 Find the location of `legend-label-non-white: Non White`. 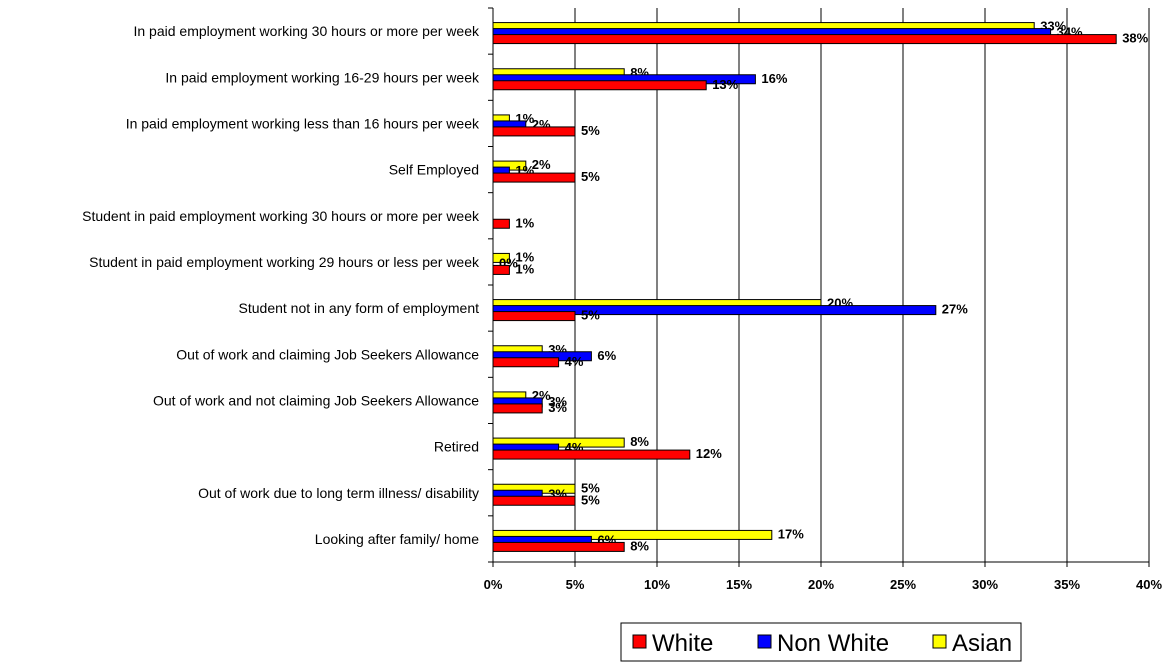

legend-label-non-white: Non White is located at coordinates (833, 643).